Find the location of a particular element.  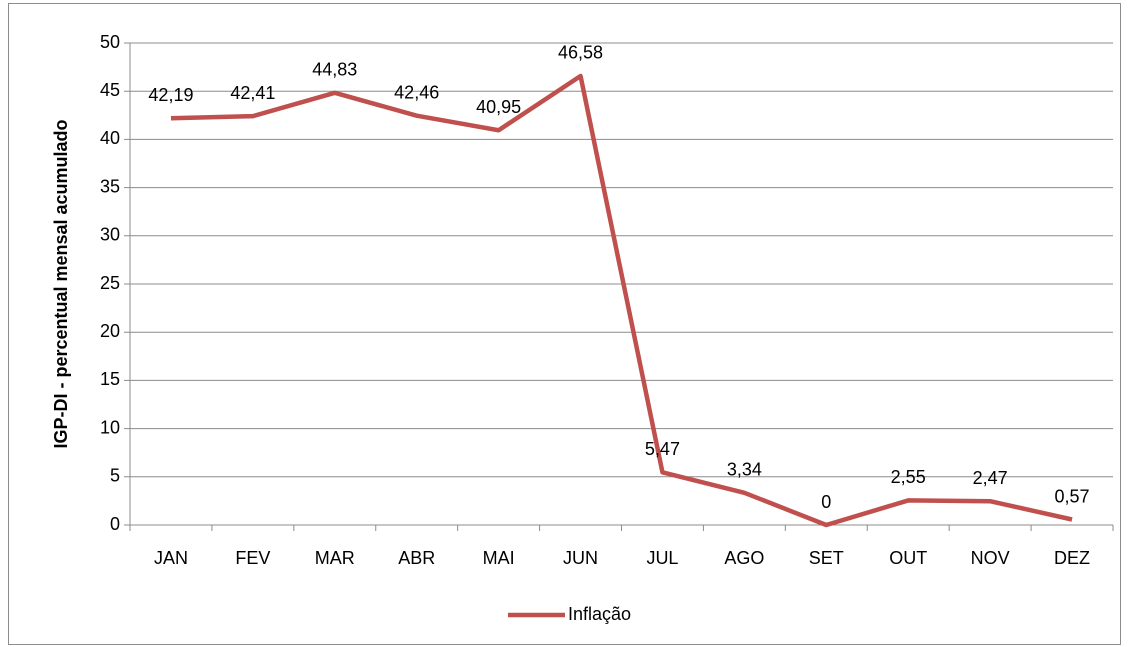

data-label: 3,34 is located at coordinates (744, 470).